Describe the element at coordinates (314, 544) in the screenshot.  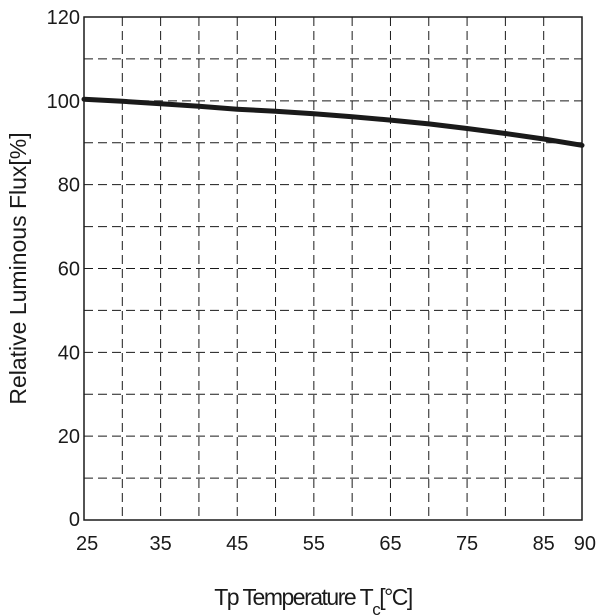
I see `x-tick-label: 55` at that location.